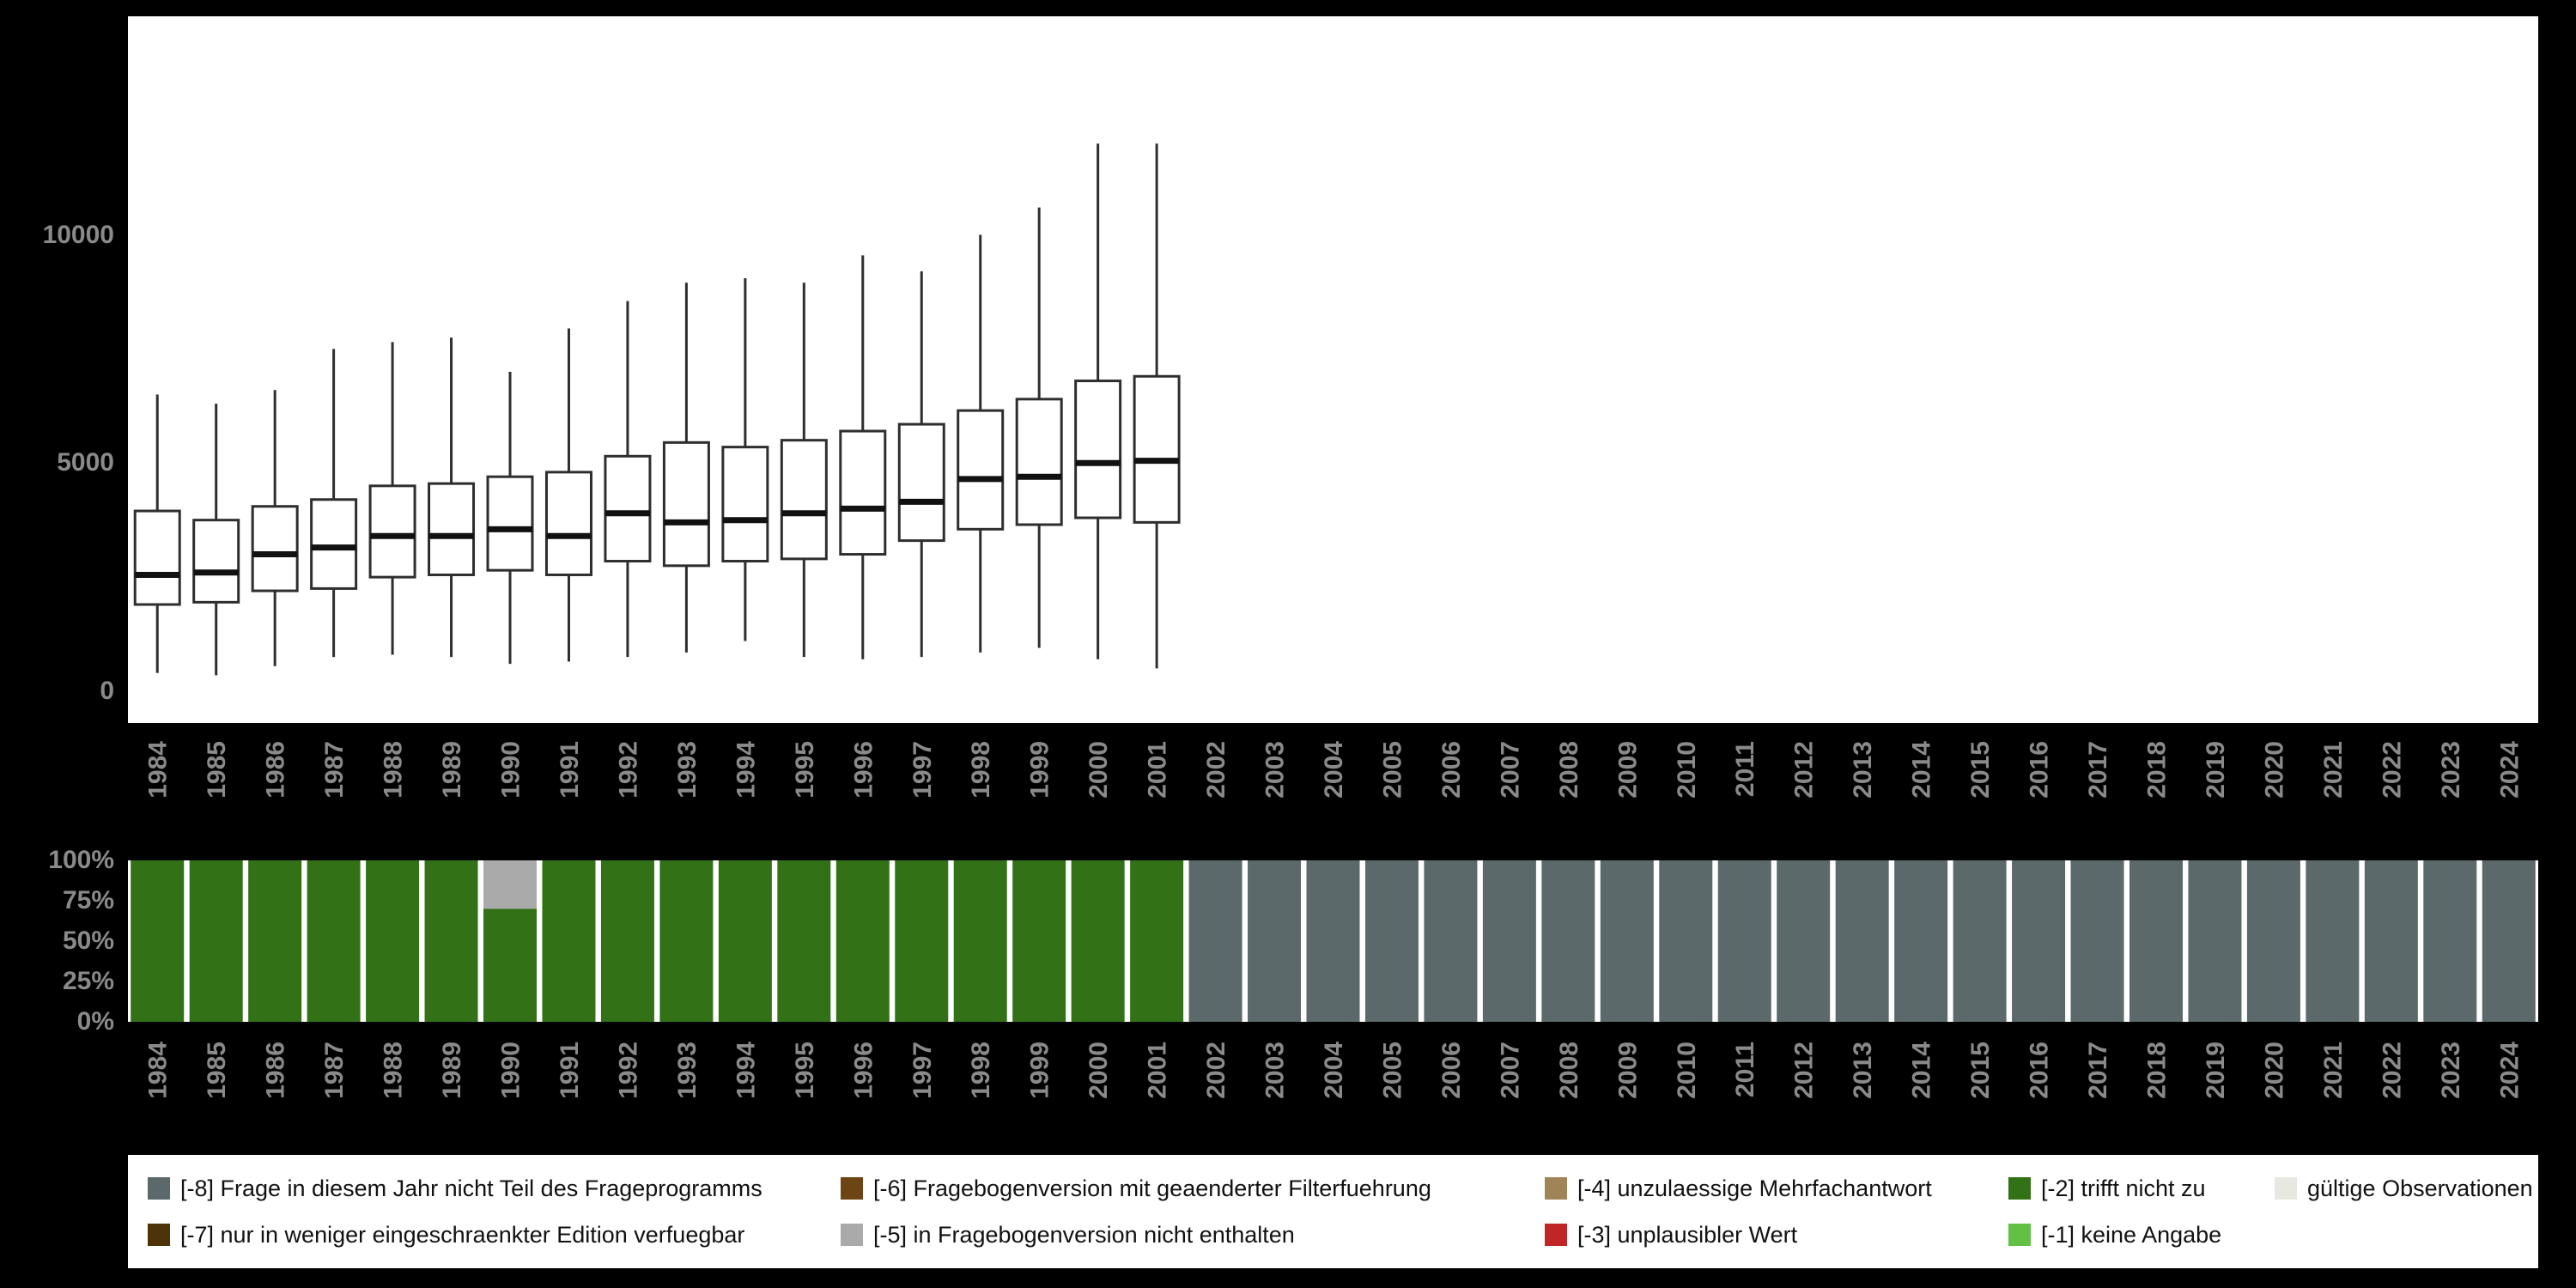 The height and width of the screenshot is (1288, 2576). Describe the element at coordinates (510, 885) in the screenshot. I see `bar-segment-1990--5` at that location.